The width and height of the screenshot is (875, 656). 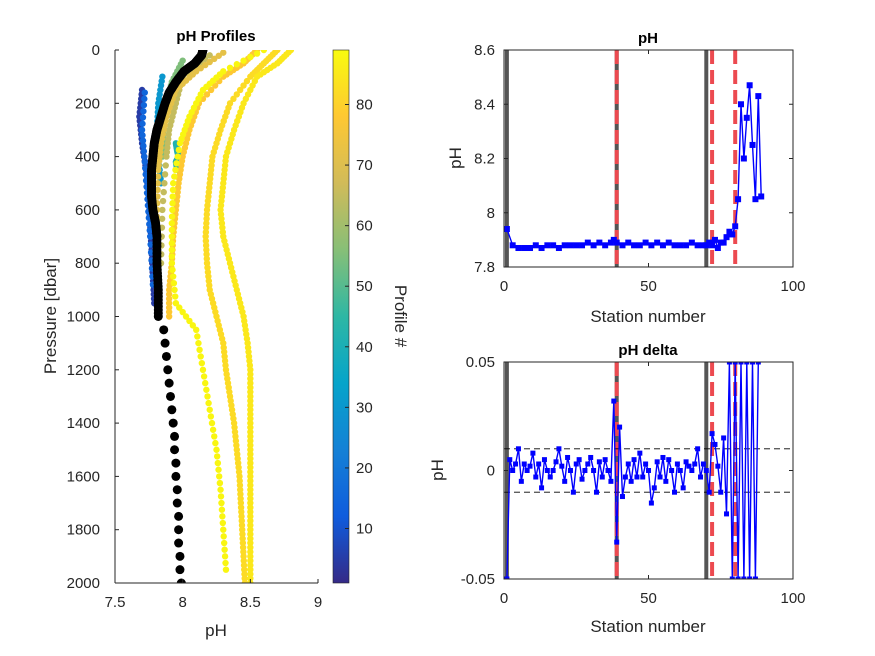 What do you see at coordinates (364, 468) in the screenshot?
I see `colorbar-tick-label: 20` at bounding box center [364, 468].